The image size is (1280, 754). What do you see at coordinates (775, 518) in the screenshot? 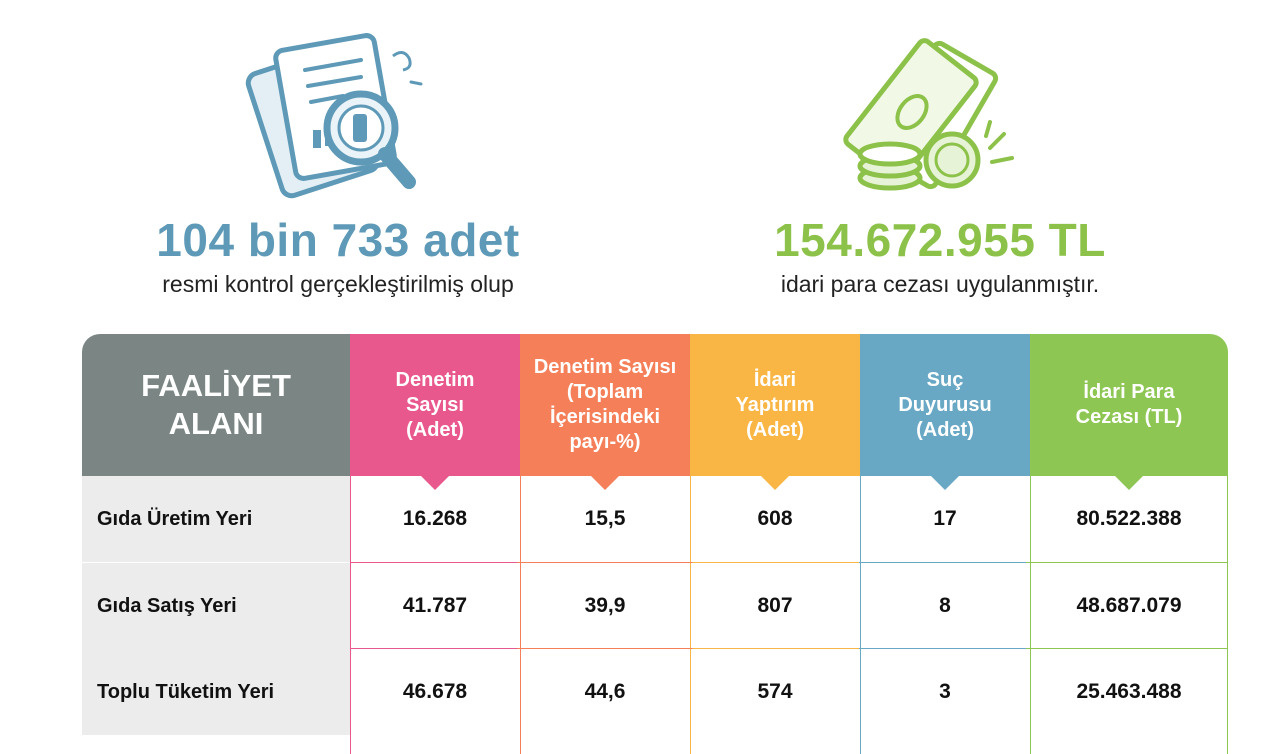
I see `cell-sanction: 608` at bounding box center [775, 518].